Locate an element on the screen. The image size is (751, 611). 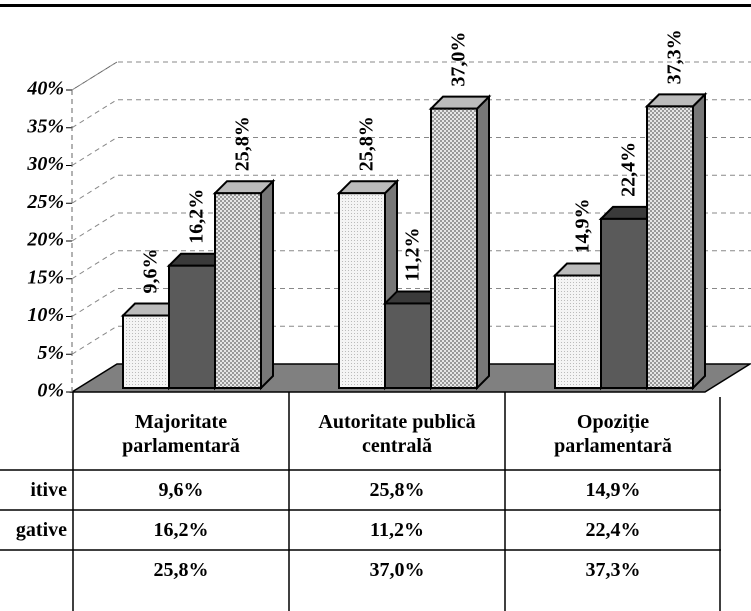
y-tick-label: 30% is located at coordinates (45, 164).